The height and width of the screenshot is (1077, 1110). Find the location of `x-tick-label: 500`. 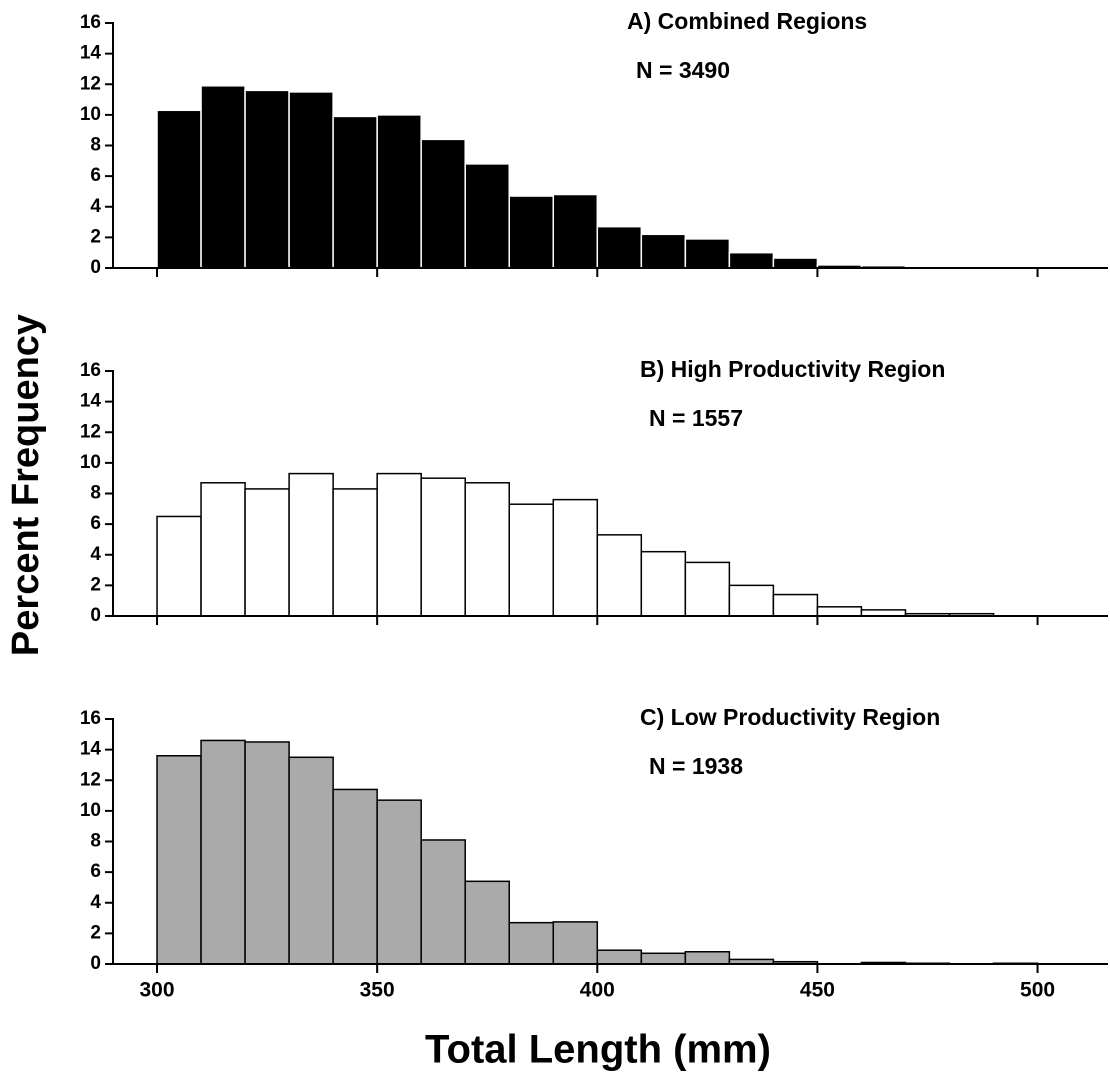

x-tick-label: 500 is located at coordinates (1037, 990).